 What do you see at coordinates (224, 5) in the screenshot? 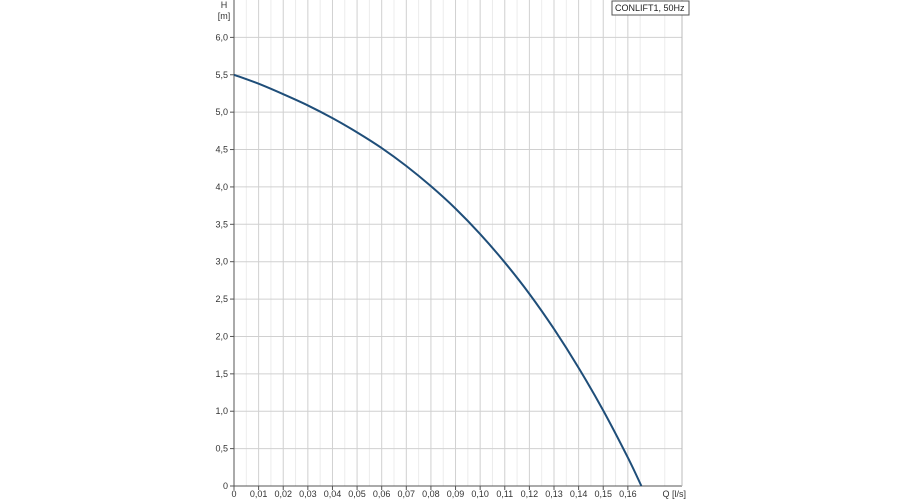
I see `y-axis-label-line1: H` at bounding box center [224, 5].